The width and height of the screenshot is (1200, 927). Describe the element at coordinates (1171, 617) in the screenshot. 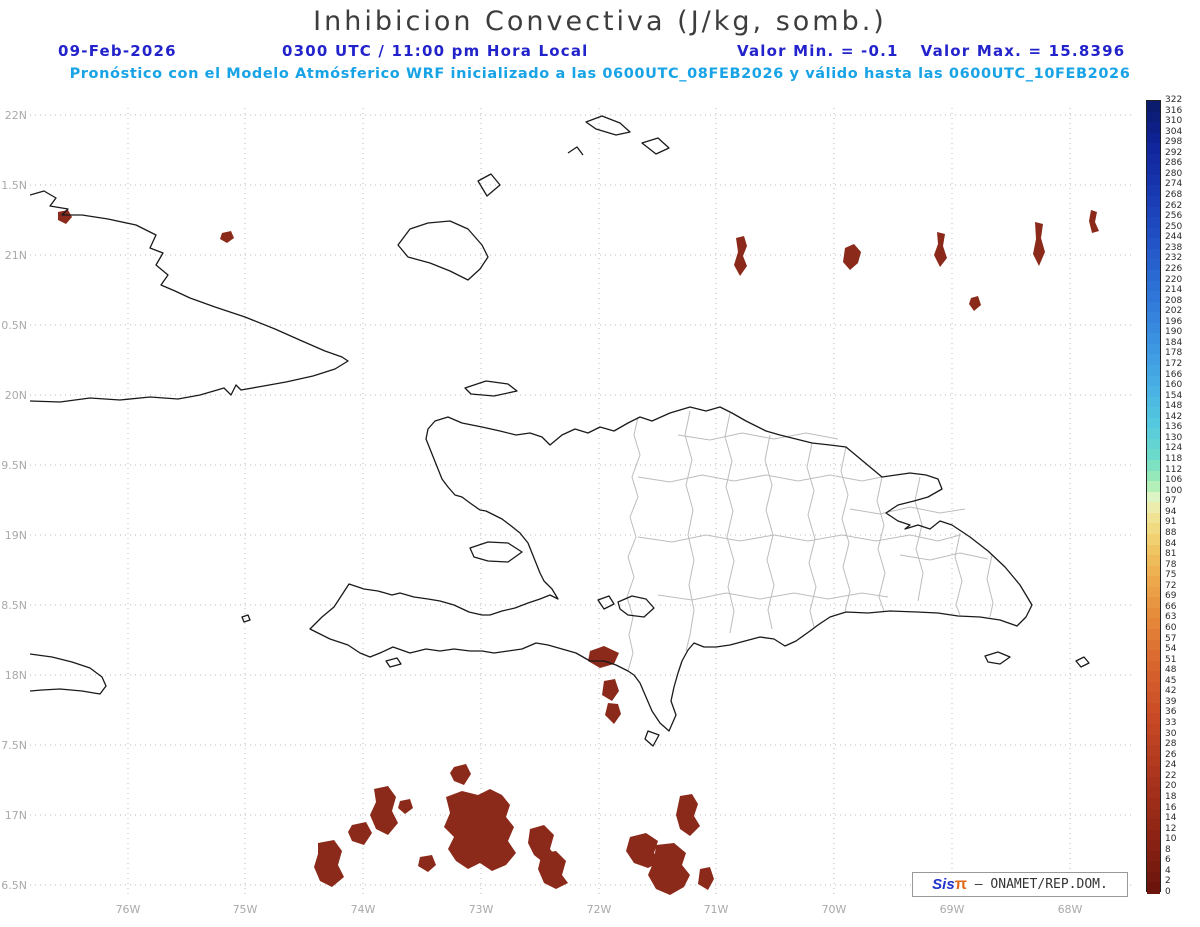

I see `colorbar-tick-label: 63` at that location.